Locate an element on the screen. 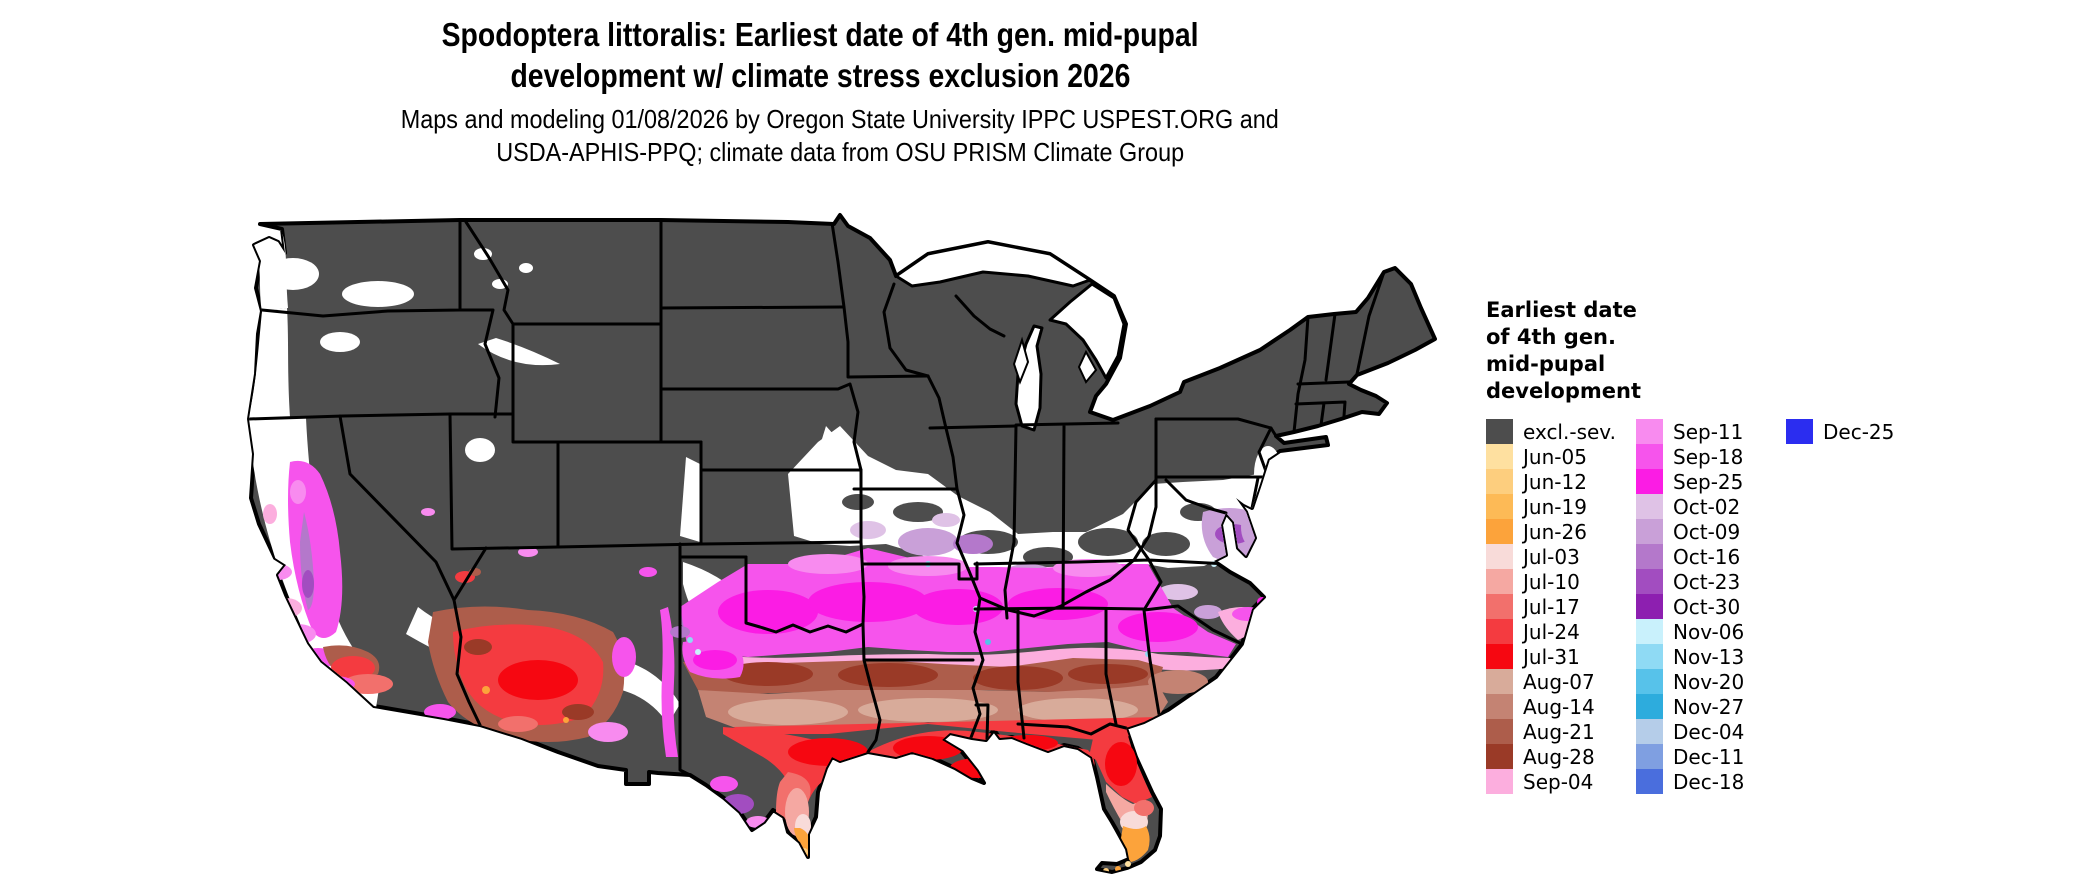 The image size is (2100, 892). legend-item: excl.-sev. is located at coordinates (1561, 431).